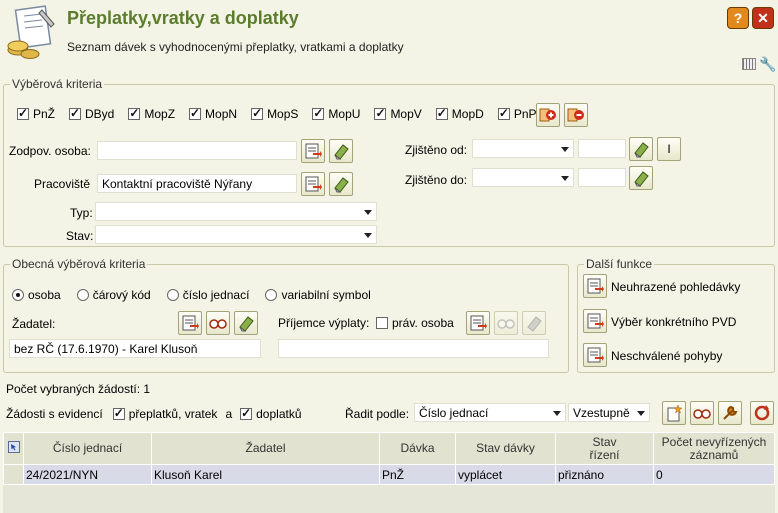 The width and height of the screenshot is (778, 513). I want to click on refresh-button, so click(762, 413).